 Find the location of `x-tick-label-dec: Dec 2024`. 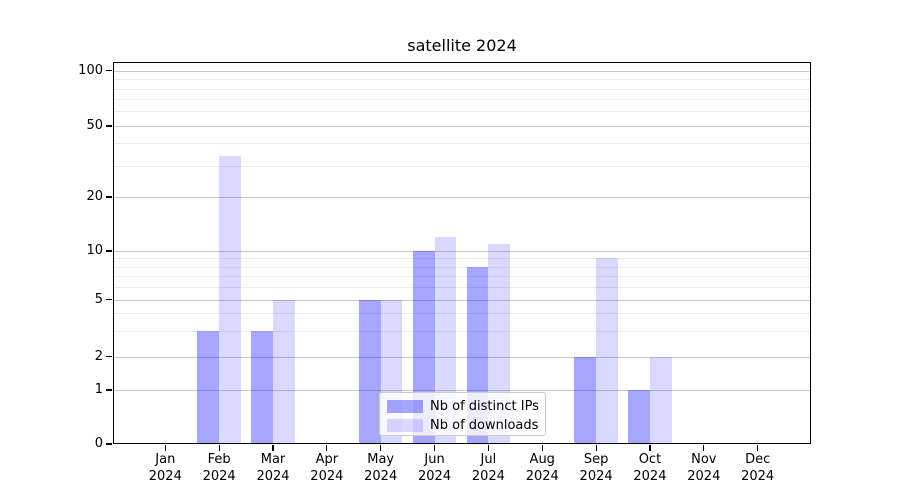

x-tick-label-dec: Dec 2024 is located at coordinates (758, 468).